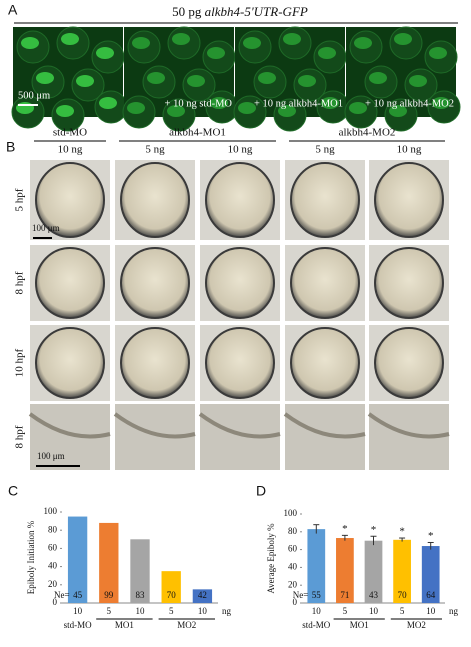  Describe the element at coordinates (34, 95) in the screenshot. I see `scale-label: 500 μm` at that location.